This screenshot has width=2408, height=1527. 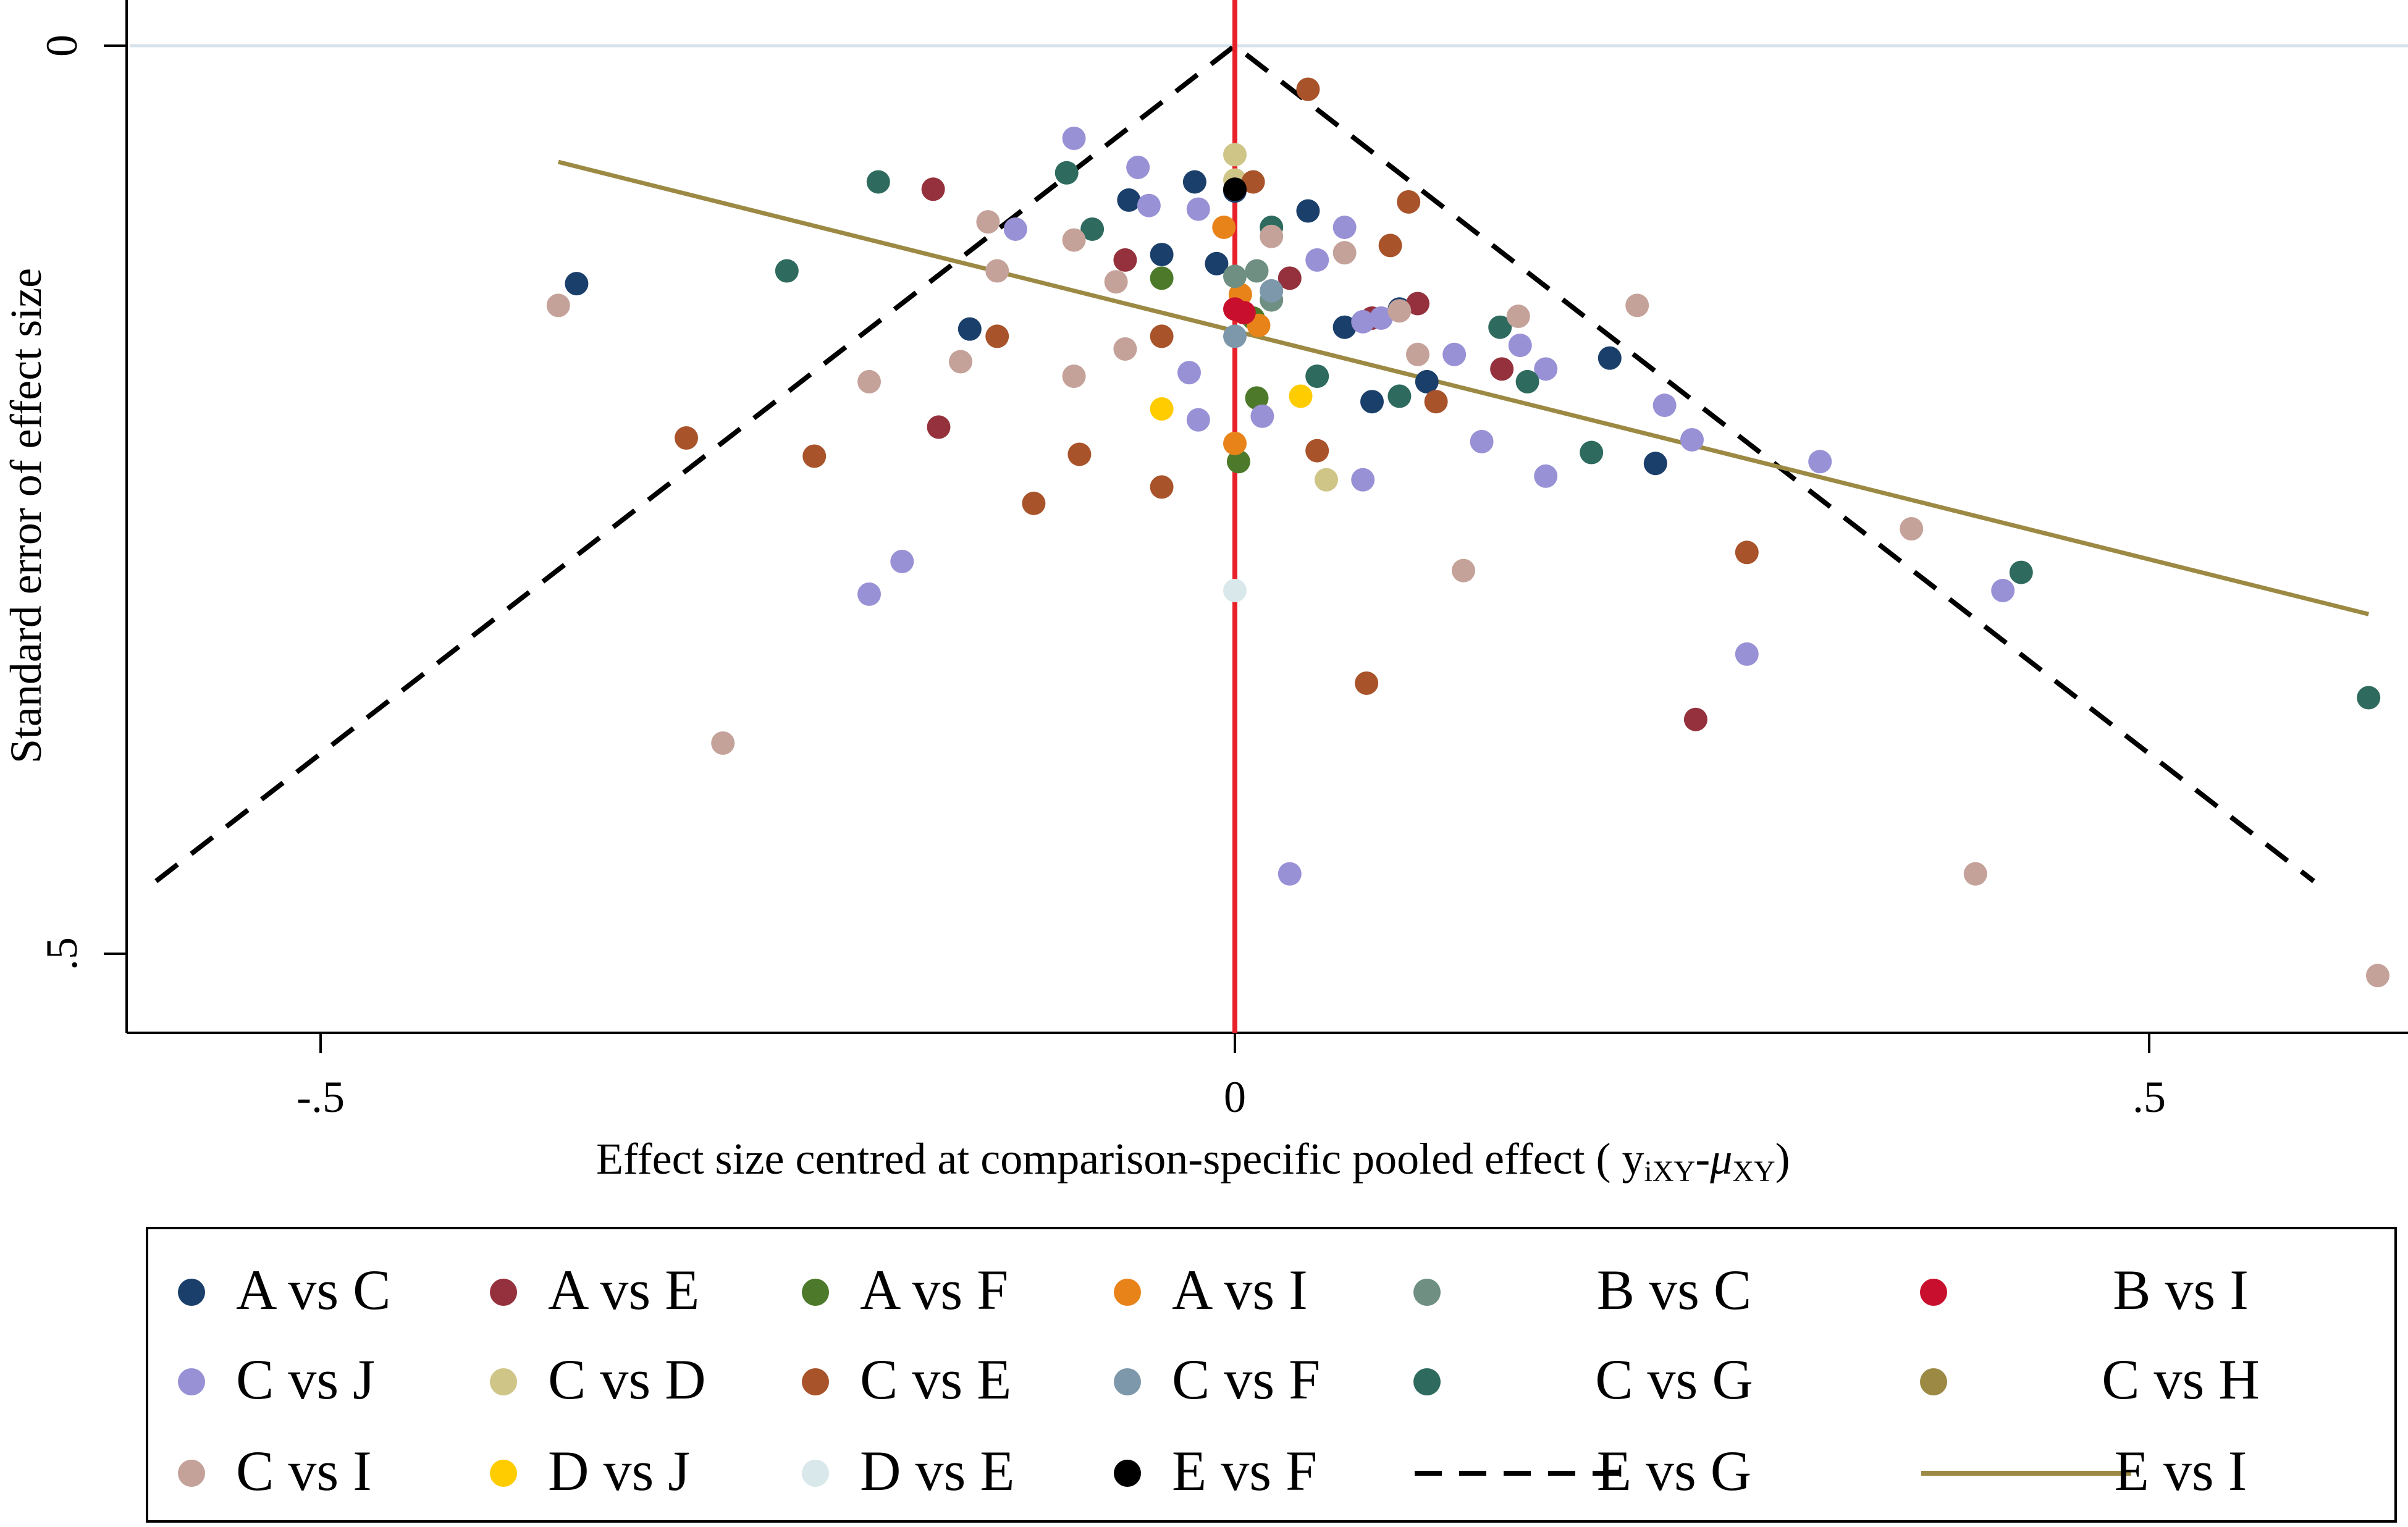 I want to click on legend-label-c-vs-e: C vs E, so click(x=935, y=1379).